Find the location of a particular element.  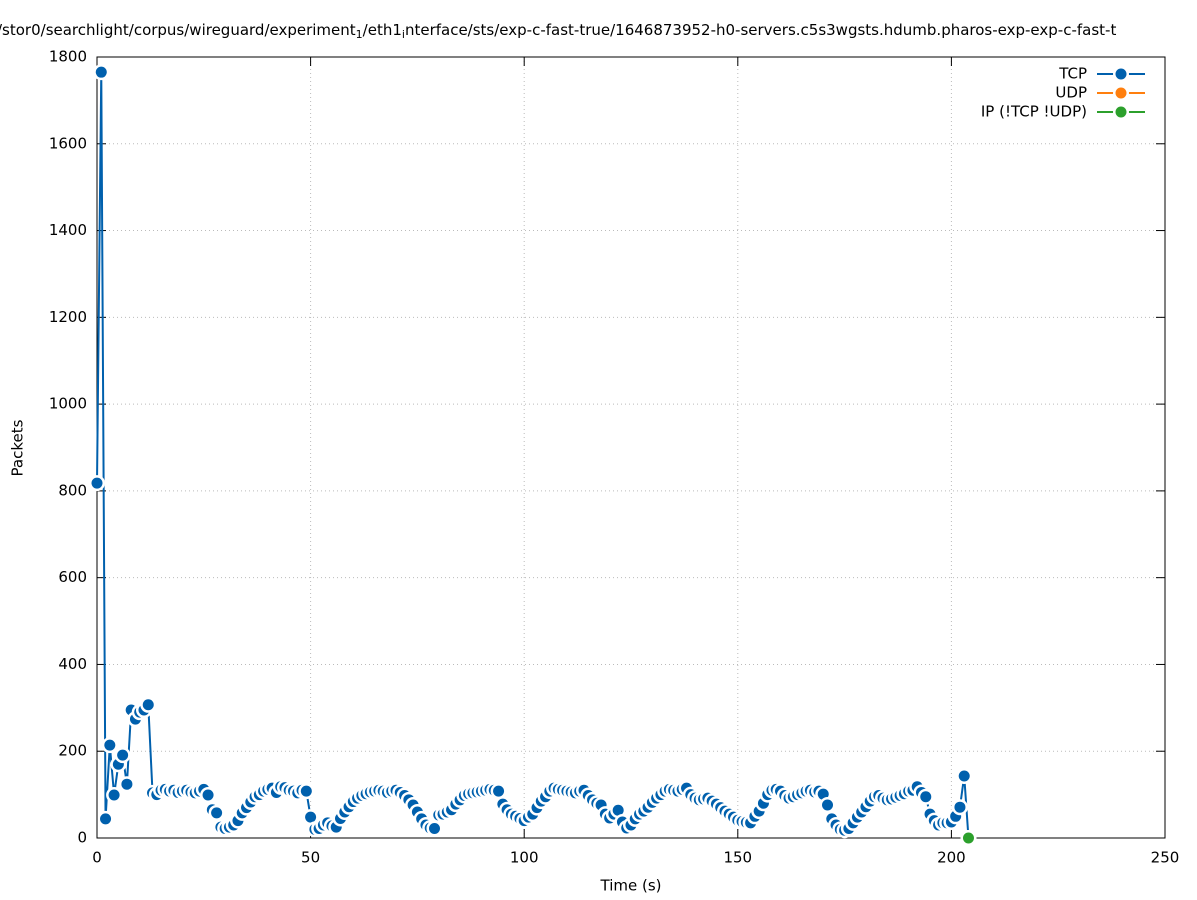

y-tick-label: 600 is located at coordinates (72, 577).